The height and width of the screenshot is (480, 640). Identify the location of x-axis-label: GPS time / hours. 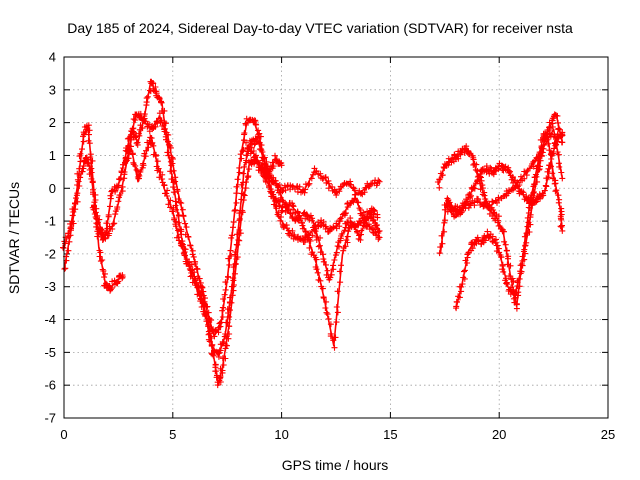
(335, 465).